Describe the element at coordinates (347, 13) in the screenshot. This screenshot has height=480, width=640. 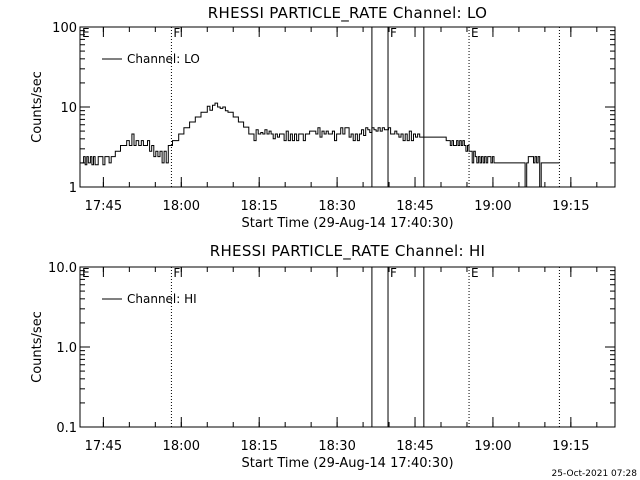
I see `chart-title: RHESSI PARTICLE_RATE Channel: LO` at that location.